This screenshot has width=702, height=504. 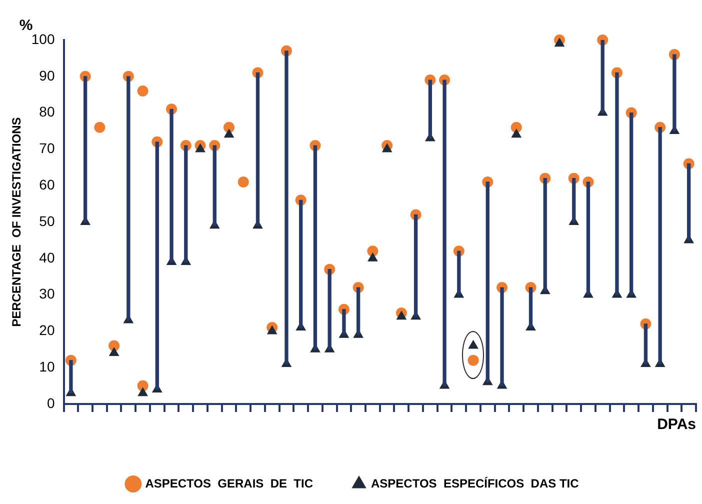 What do you see at coordinates (47, 184) in the screenshot?
I see `y-tick-label: 60` at bounding box center [47, 184].